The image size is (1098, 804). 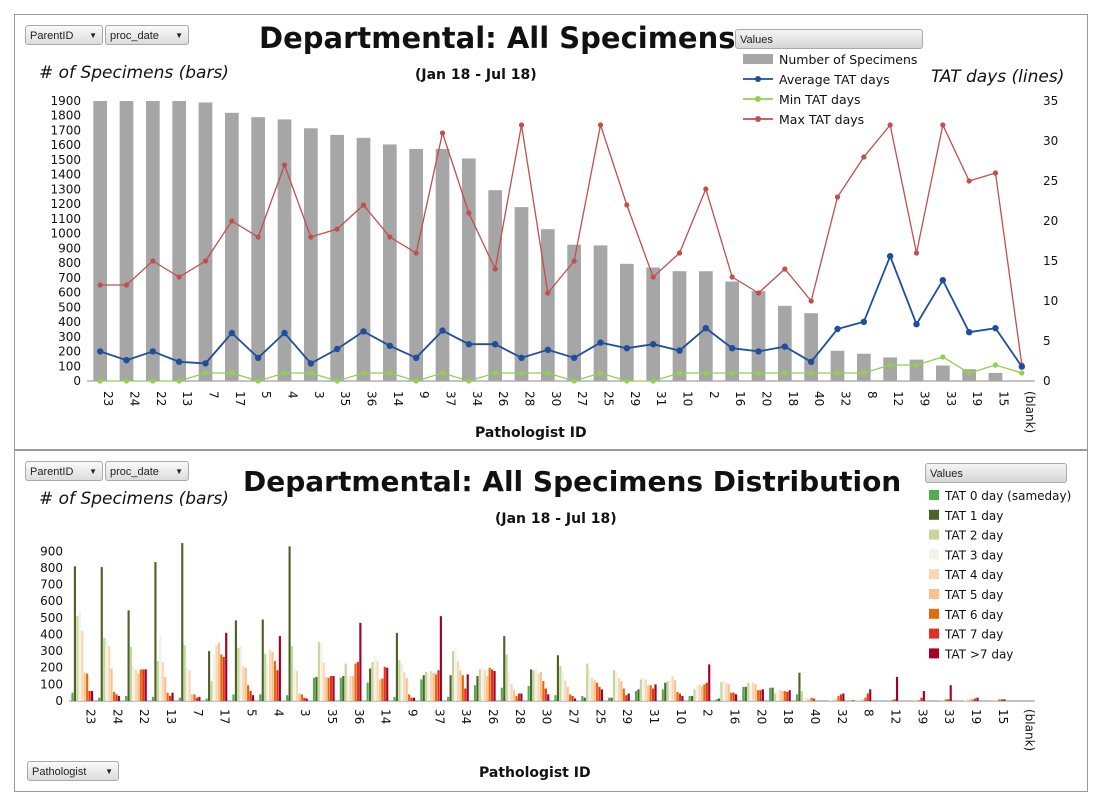 What do you see at coordinates (69, 322) in the screenshot?
I see `left-tick-label: 400` at bounding box center [69, 322].